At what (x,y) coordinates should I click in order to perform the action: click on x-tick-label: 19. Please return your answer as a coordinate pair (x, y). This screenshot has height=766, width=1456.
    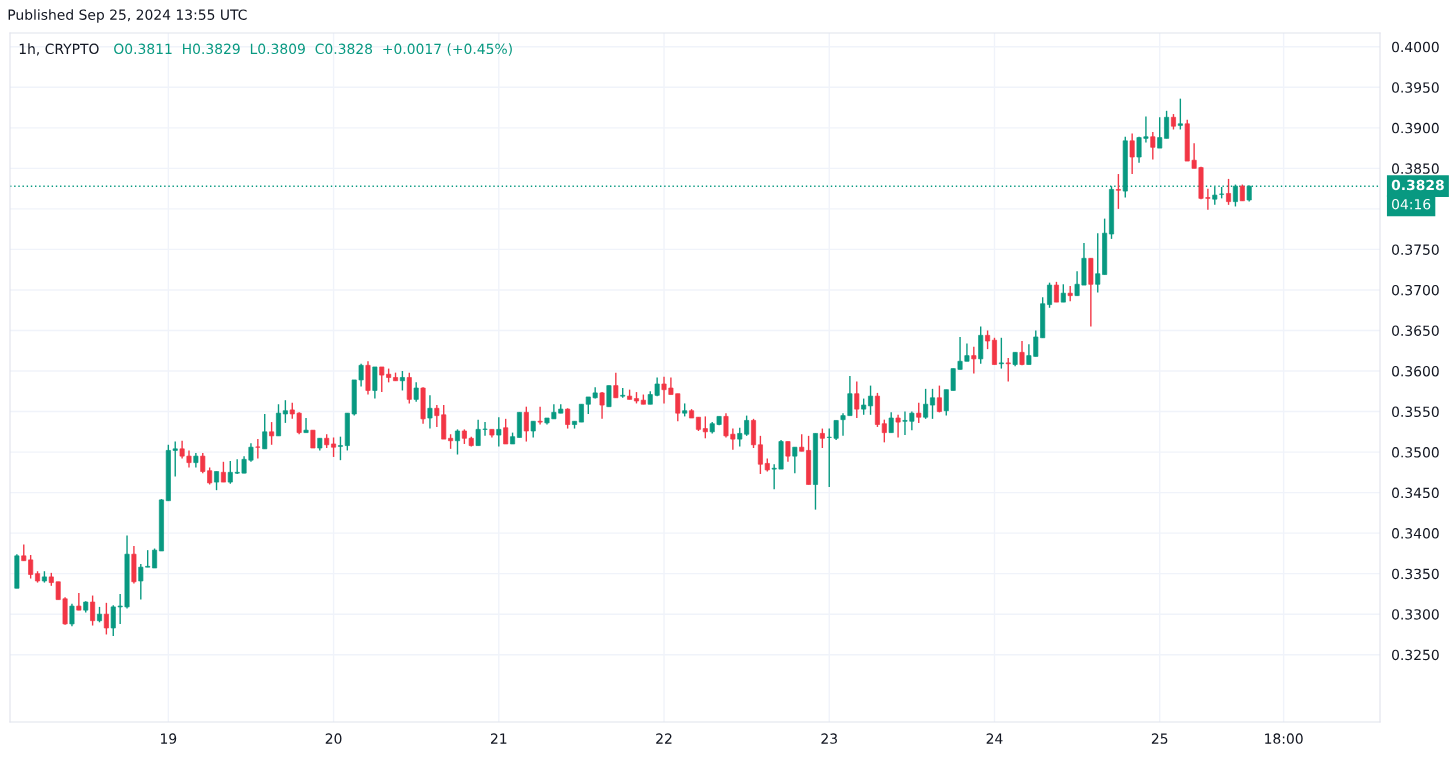
    Looking at the image, I should click on (169, 738).